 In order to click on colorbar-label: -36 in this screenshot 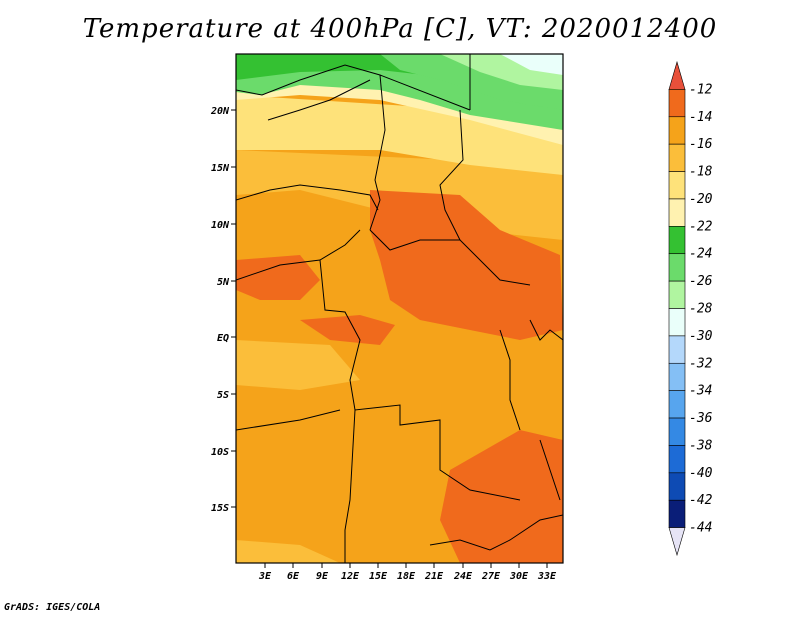, I will do `click(701, 418)`.